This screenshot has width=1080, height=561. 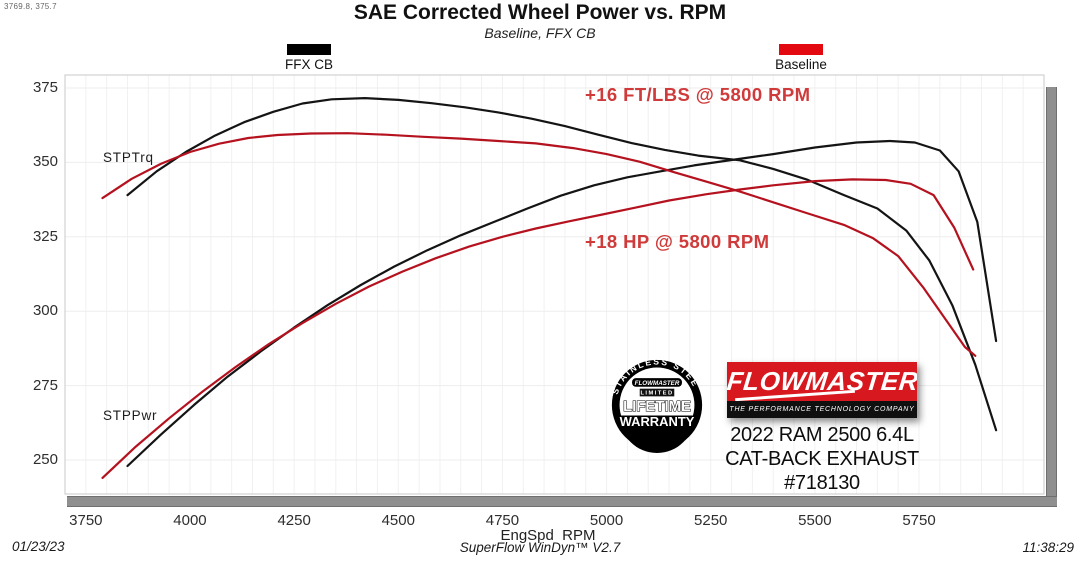 I want to click on badge-brand-text: FLOWMASTER, so click(x=657, y=383).